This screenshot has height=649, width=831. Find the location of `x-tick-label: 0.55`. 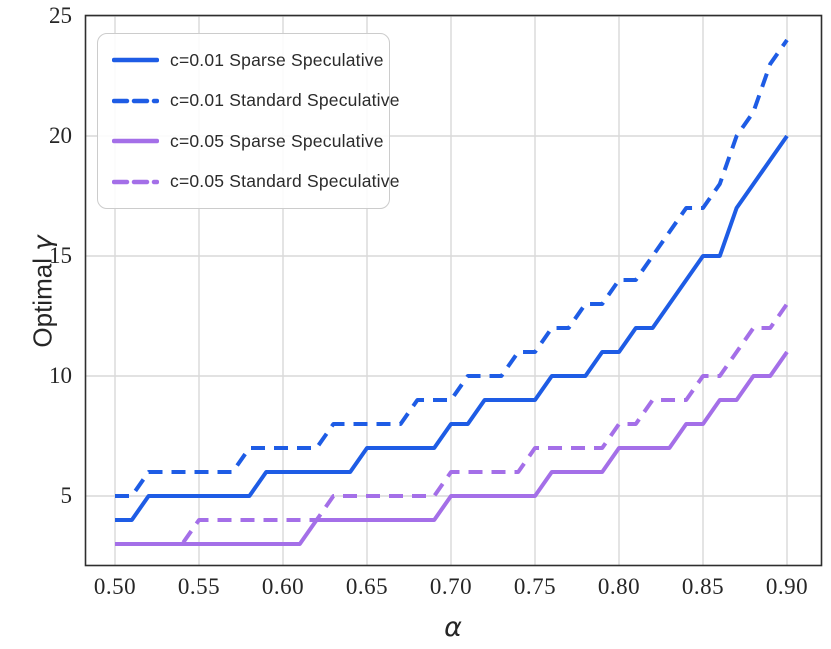

x-tick-label: 0.55 is located at coordinates (199, 586).